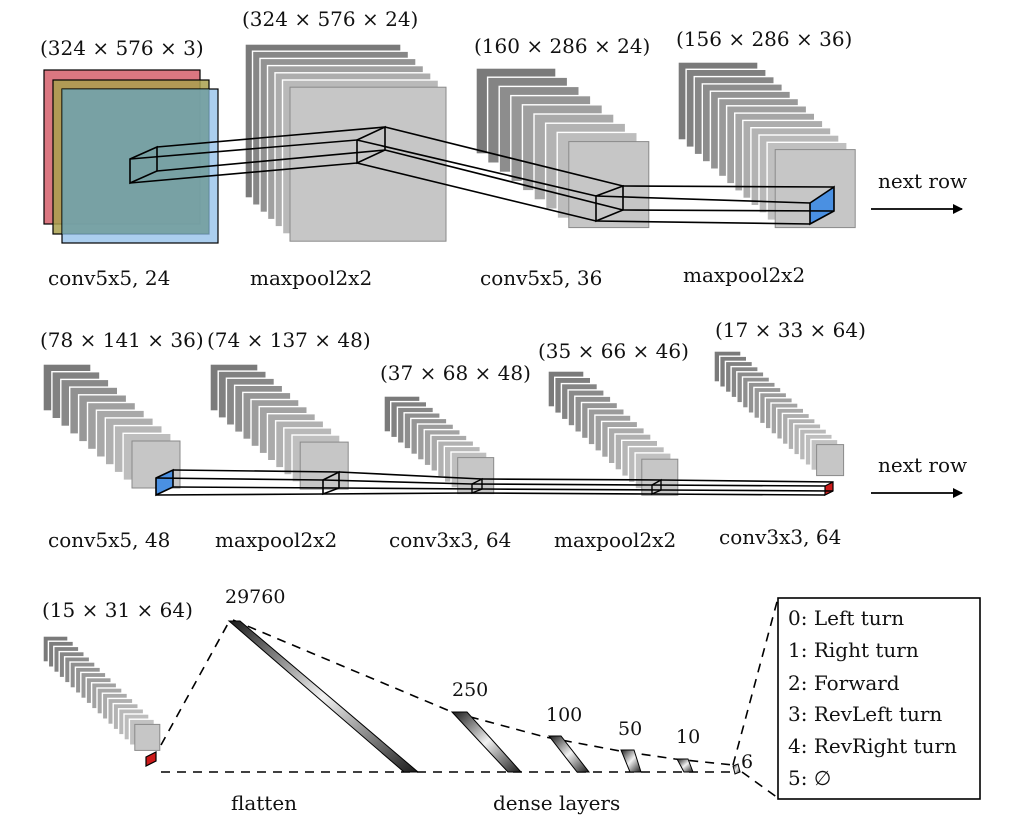  Describe the element at coordinates (470, 690) in the screenshot. I see `size-250: 250` at that location.